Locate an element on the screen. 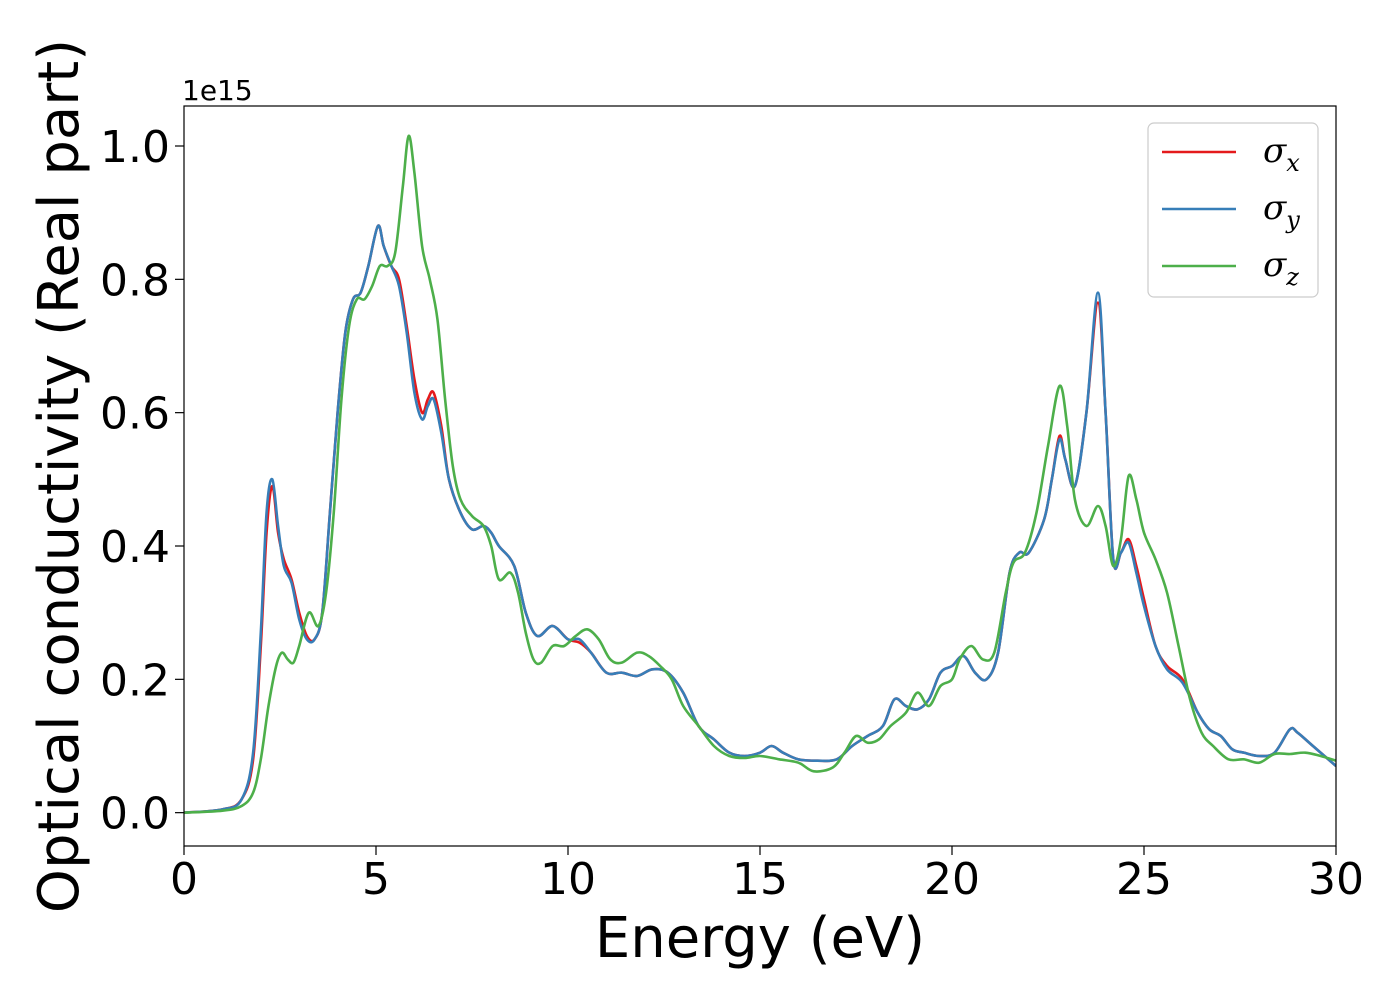 The width and height of the screenshot is (1400, 1000). y-axis-label: Optical conductivity (Real part) is located at coordinates (59, 476).